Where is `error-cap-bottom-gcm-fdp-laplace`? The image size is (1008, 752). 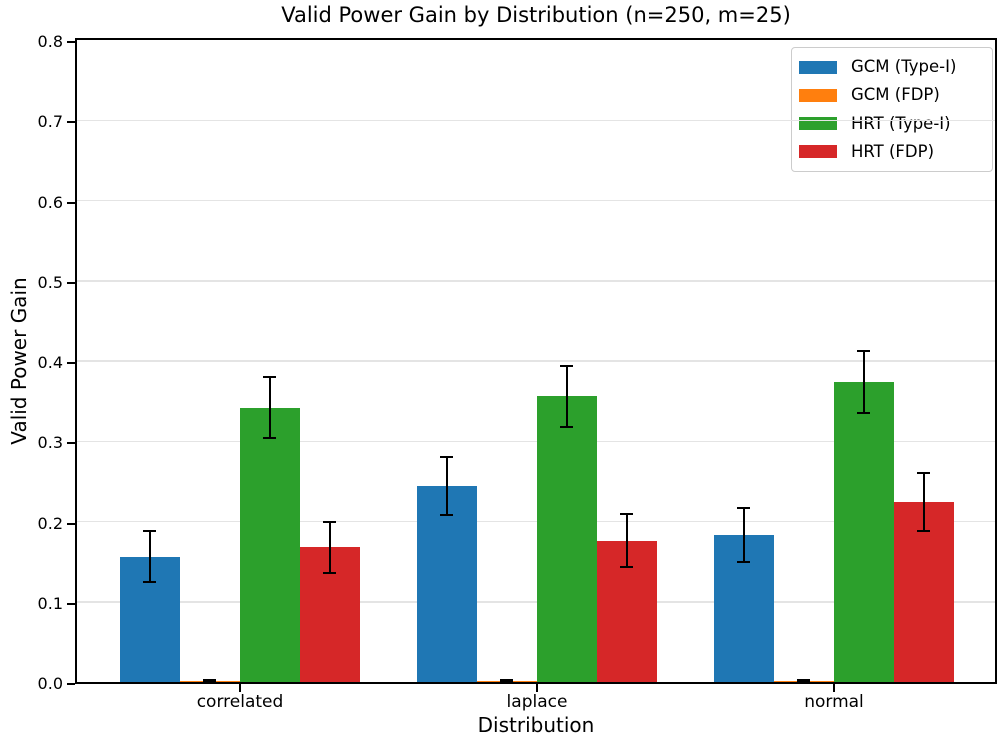
error-cap-bottom-gcm-fdp-laplace is located at coordinates (506, 682).